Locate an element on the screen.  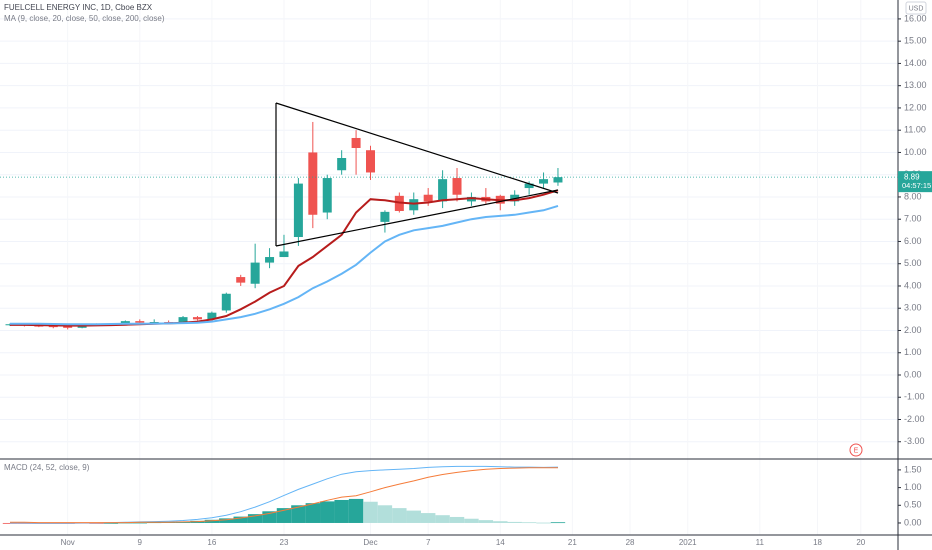
macd-legend: MACD (24, 52, close, 9) is located at coordinates (47, 467).